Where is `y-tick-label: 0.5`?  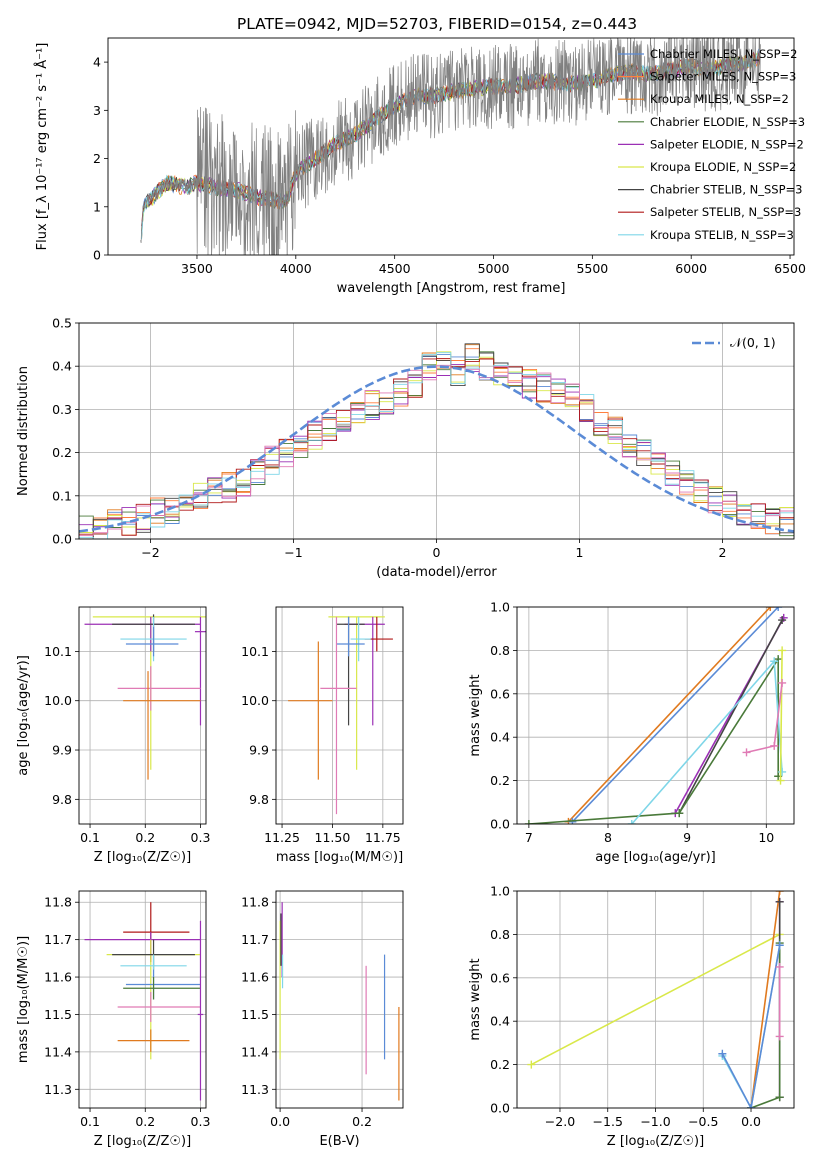 y-tick-label: 0.5 is located at coordinates (62, 323).